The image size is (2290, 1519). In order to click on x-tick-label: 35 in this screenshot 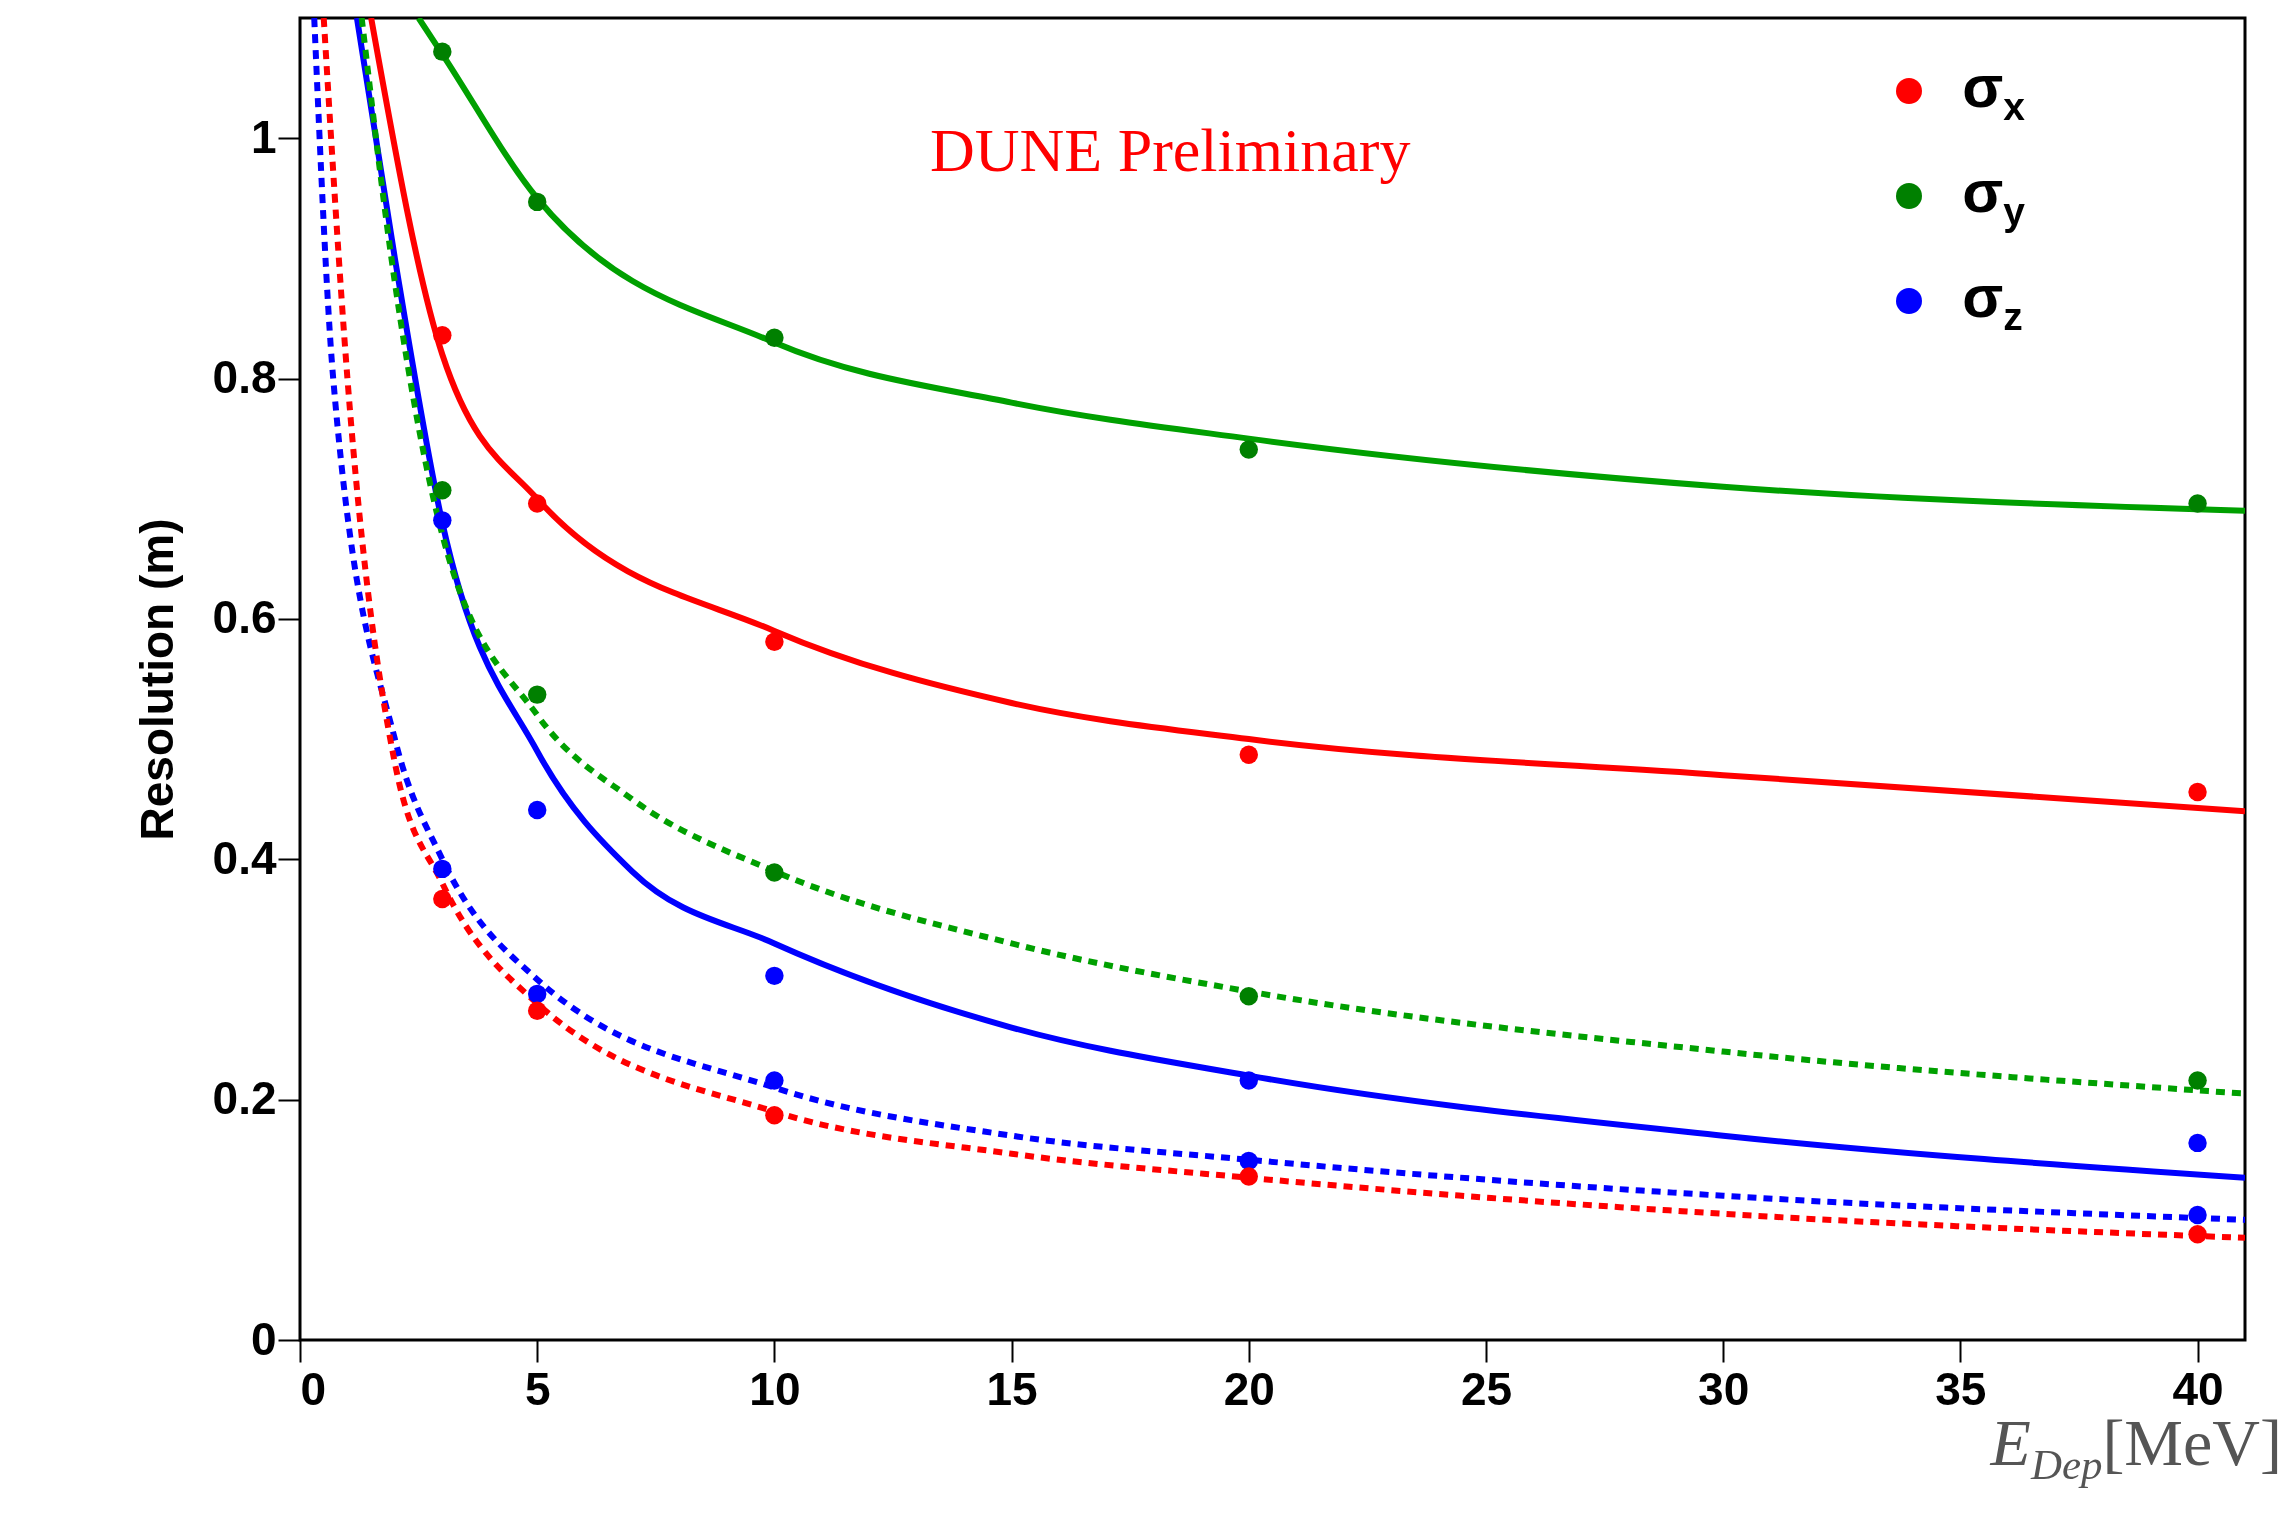, I will do `click(1961, 1388)`.